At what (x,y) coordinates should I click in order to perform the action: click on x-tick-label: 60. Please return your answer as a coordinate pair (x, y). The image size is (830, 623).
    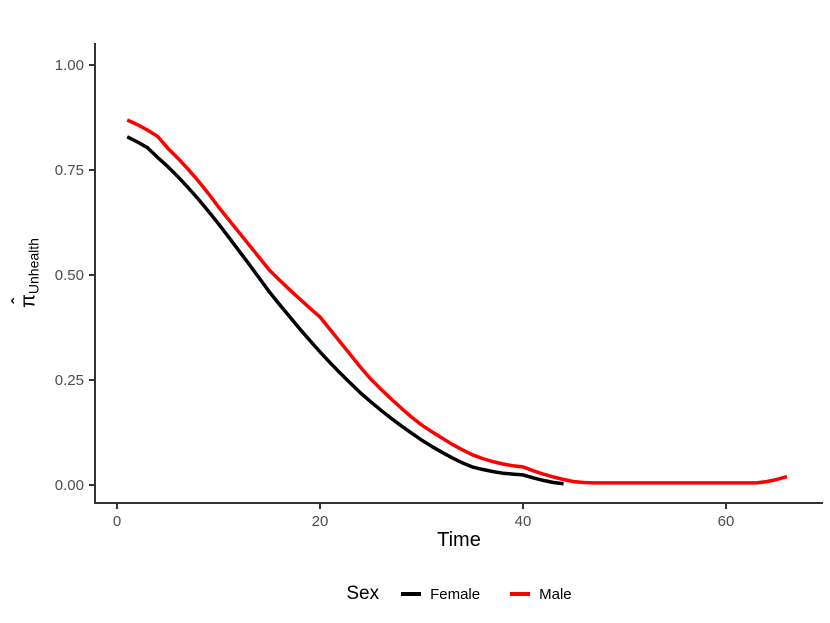
    Looking at the image, I should click on (726, 521).